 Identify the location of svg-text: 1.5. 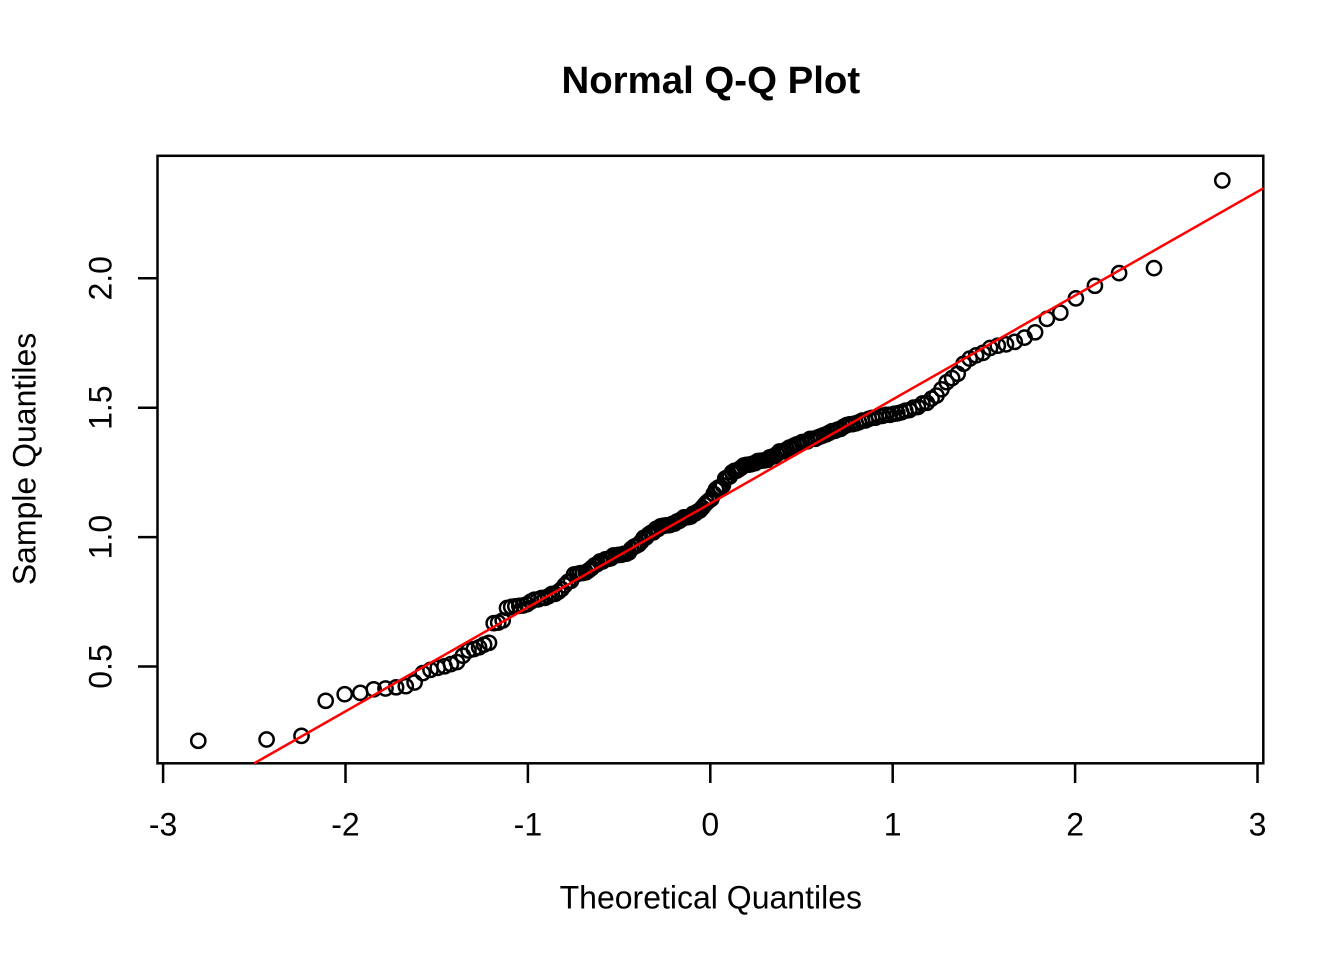
(100, 407).